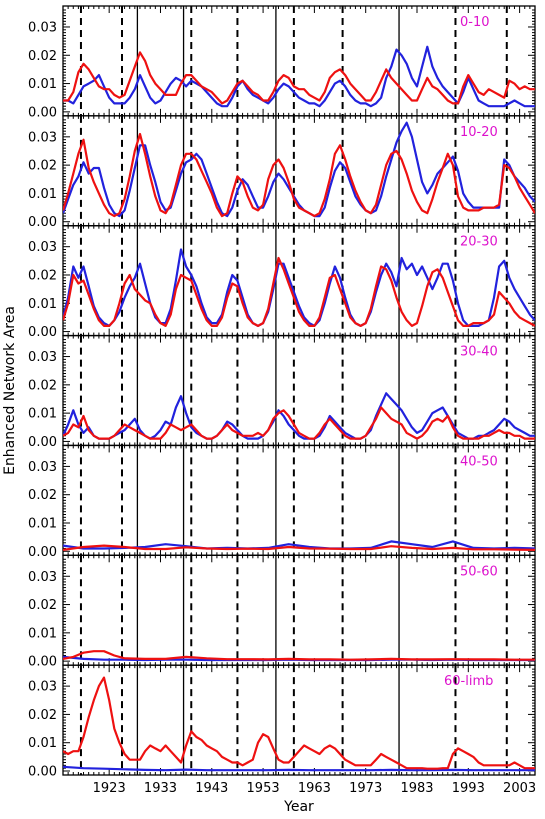  Describe the element at coordinates (475, 22) in the screenshot. I see `panel-label: 0-10` at that location.